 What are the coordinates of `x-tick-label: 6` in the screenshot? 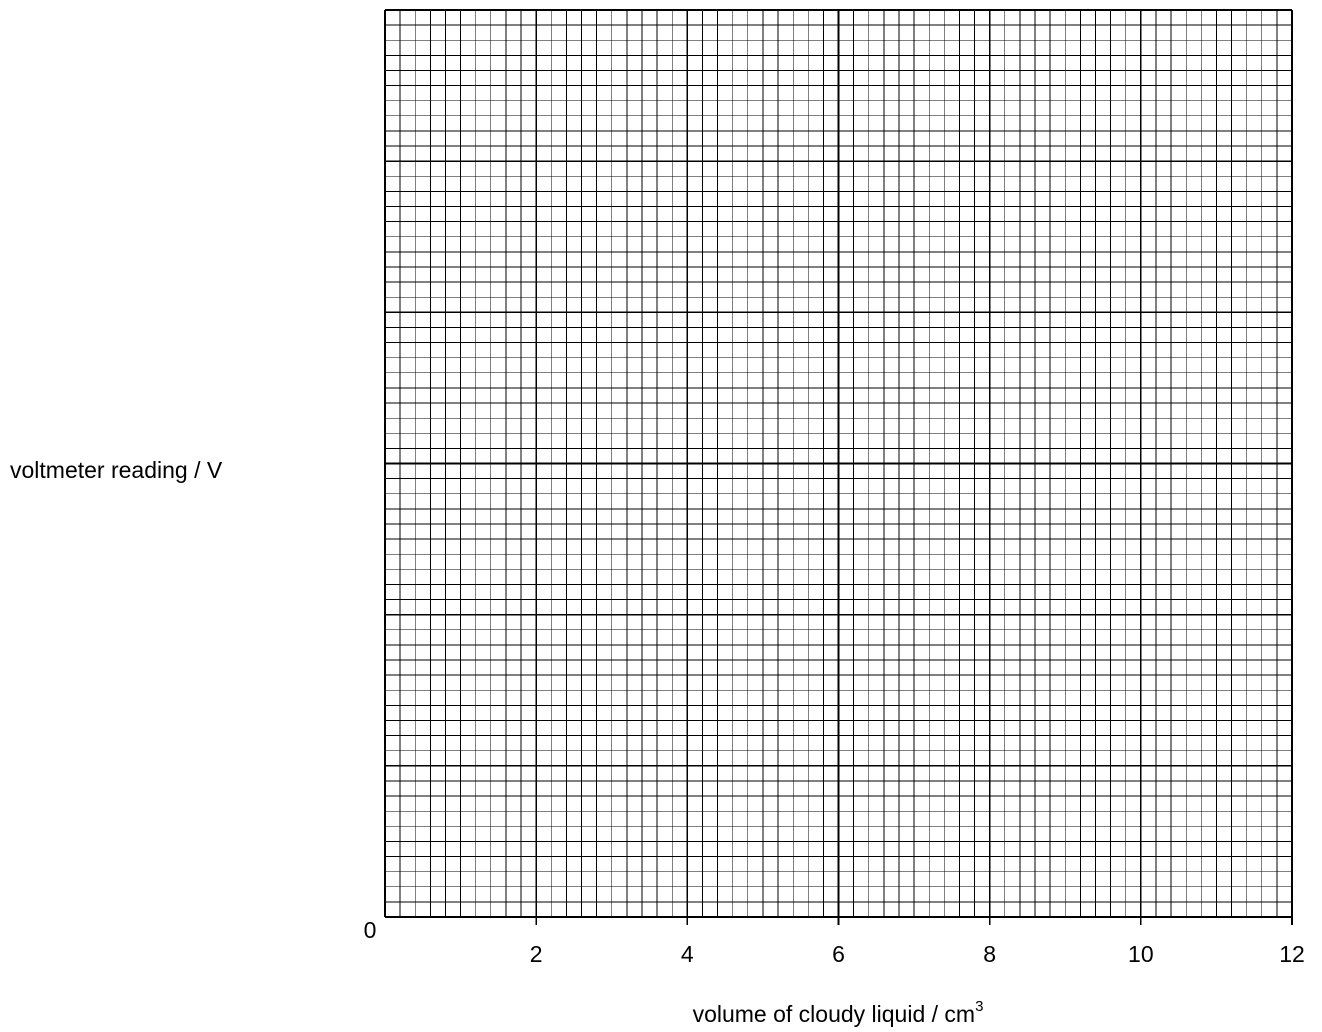 It's located at (838, 954).